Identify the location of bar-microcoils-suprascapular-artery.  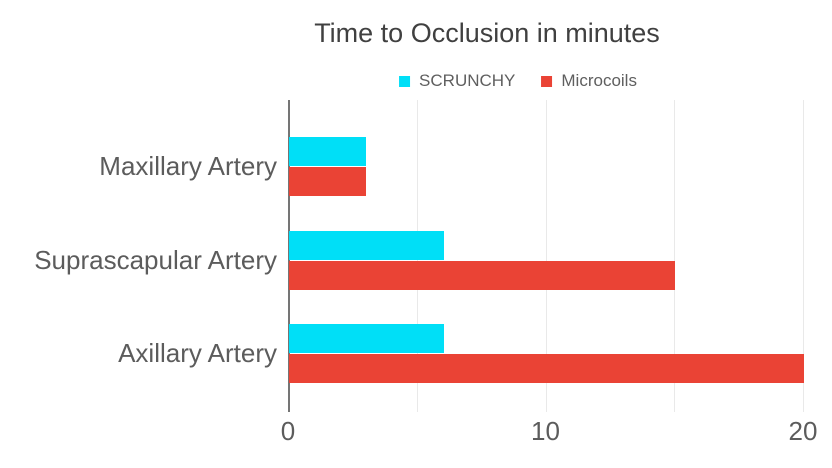
(482, 275).